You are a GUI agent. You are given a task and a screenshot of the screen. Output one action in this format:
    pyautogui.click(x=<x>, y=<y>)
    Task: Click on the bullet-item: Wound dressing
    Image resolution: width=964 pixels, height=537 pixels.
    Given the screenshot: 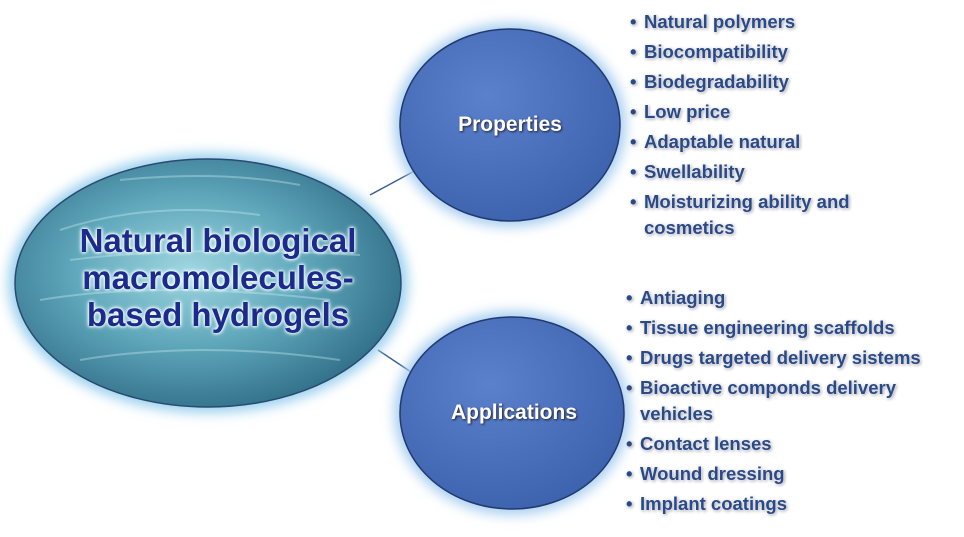 What is the action you would take?
    pyautogui.click(x=794, y=474)
    